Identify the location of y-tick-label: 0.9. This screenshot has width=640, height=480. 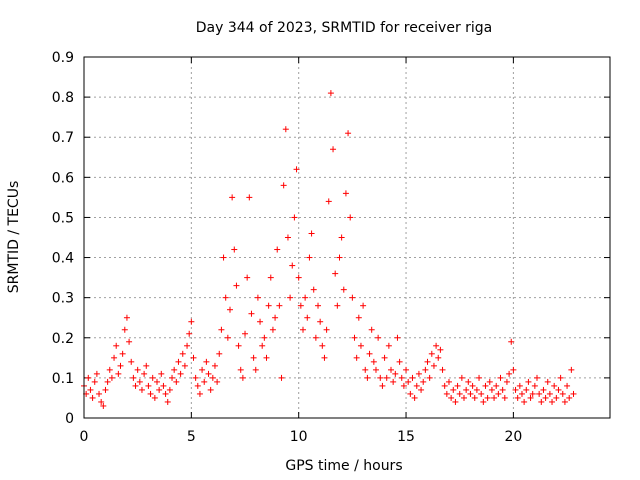
(63, 58).